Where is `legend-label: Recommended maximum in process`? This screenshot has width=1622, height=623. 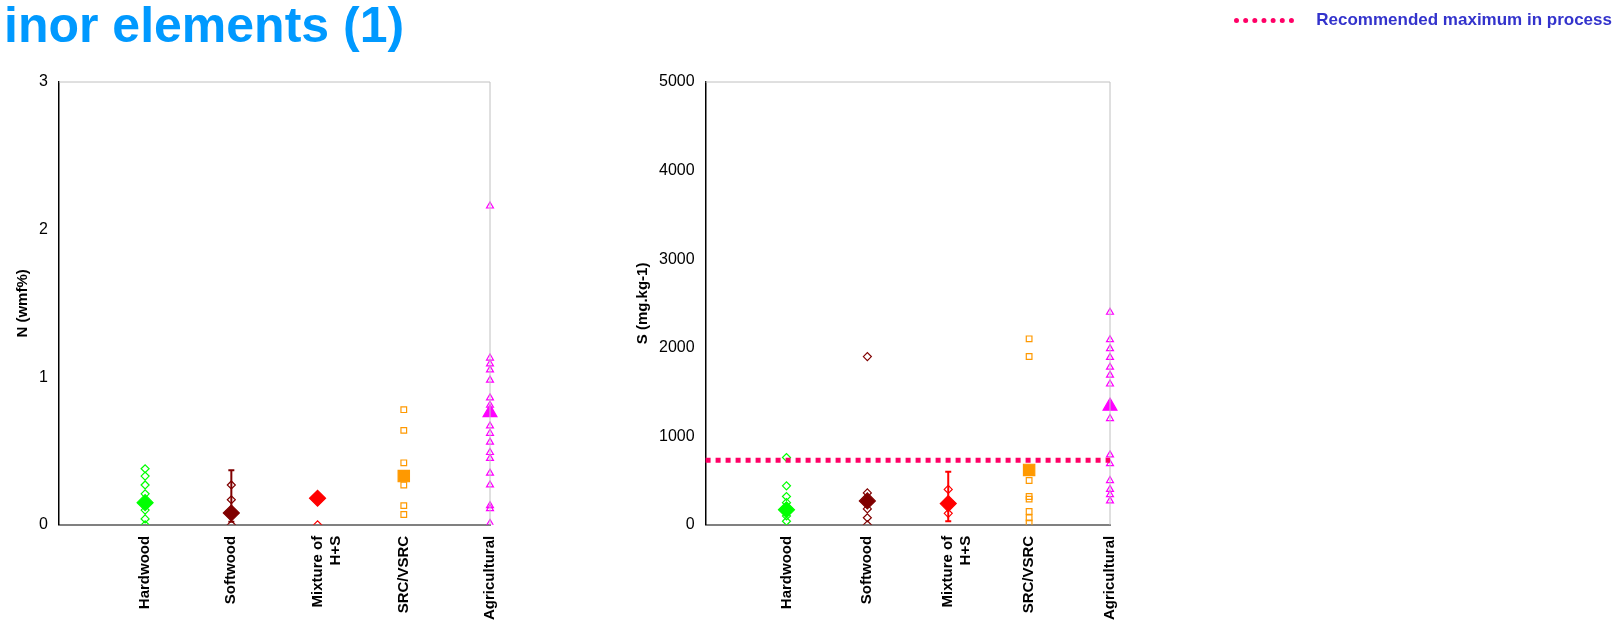 legend-label: Recommended maximum in process is located at coordinates (1464, 20).